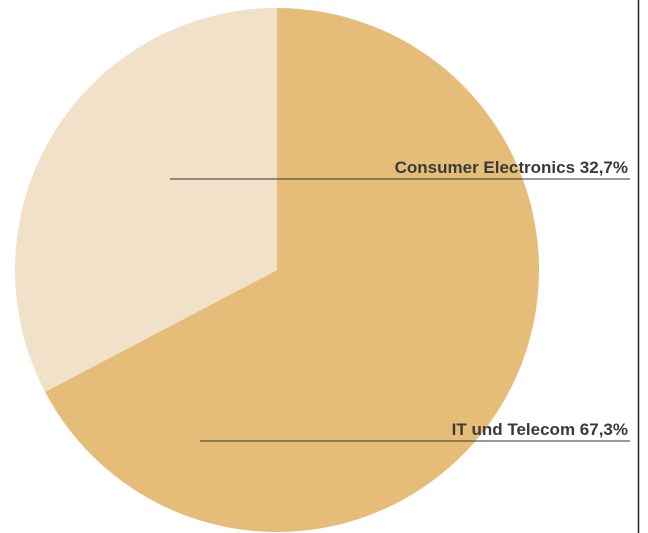 The width and height of the screenshot is (648, 533). Describe the element at coordinates (485, 167) in the screenshot. I see `slice-name: Consumer Electronics` at that location.